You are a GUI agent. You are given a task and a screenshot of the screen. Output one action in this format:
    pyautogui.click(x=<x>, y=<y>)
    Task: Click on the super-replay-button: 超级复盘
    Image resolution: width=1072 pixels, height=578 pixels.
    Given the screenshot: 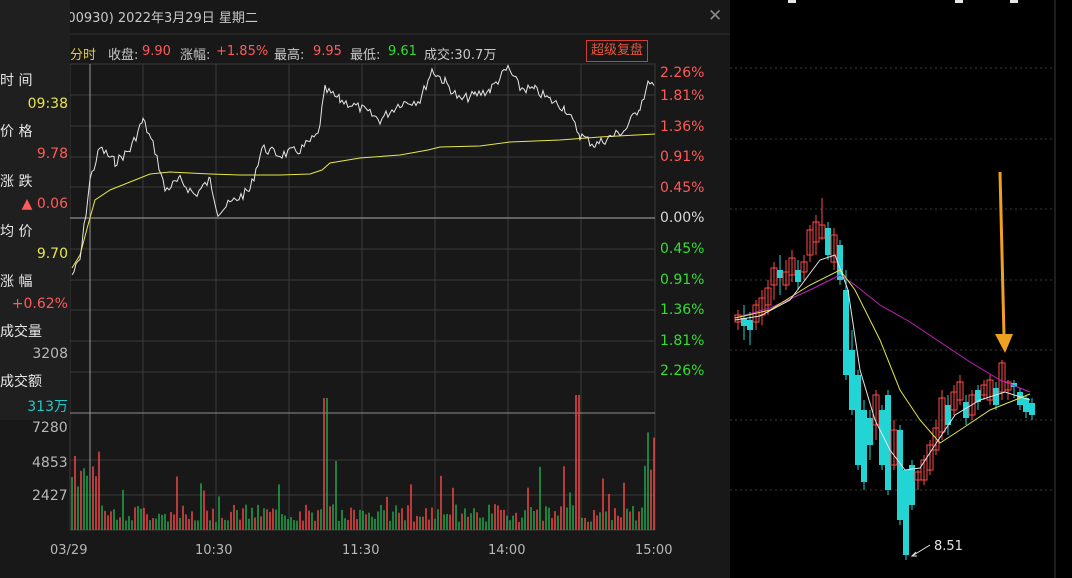 What is the action you would take?
    pyautogui.click(x=617, y=51)
    